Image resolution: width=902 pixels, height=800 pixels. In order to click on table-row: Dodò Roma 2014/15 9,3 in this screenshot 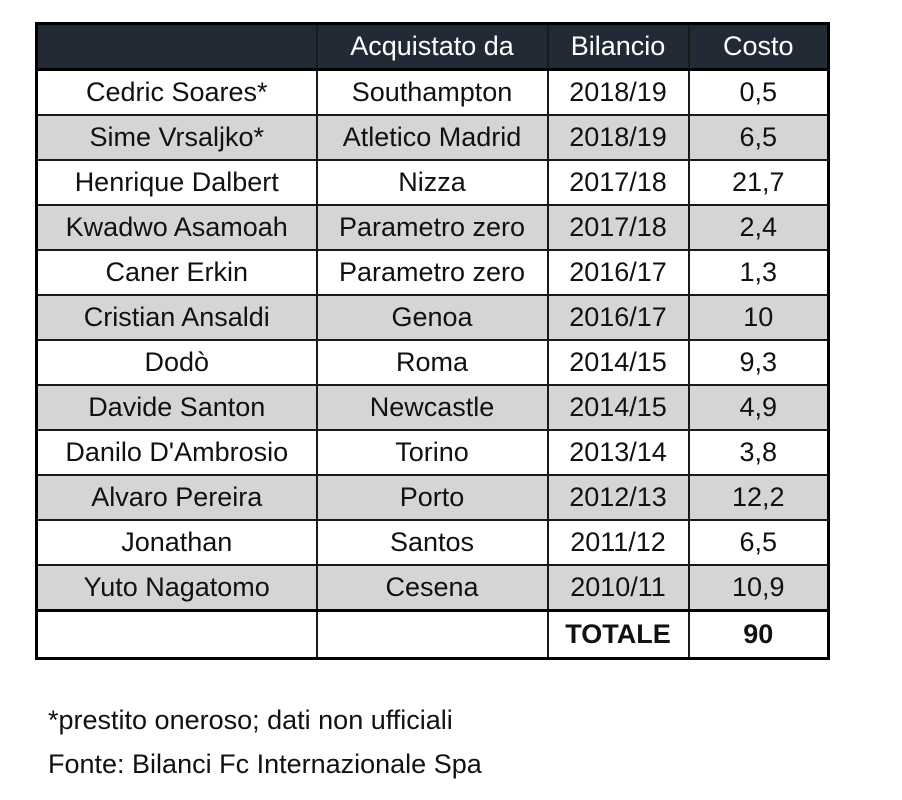, I will do `click(432, 362)`.